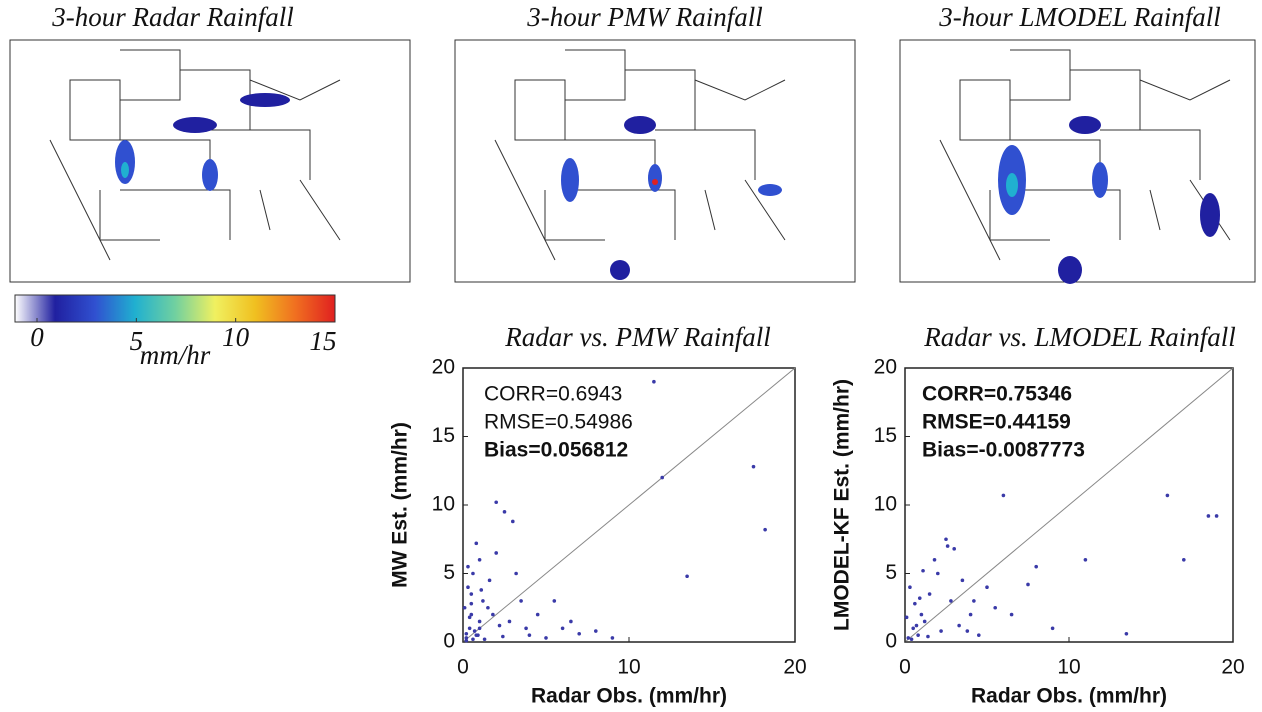 This screenshot has height=712, width=1262. What do you see at coordinates (891, 572) in the screenshot?
I see `y-tick-label: 5` at bounding box center [891, 572].